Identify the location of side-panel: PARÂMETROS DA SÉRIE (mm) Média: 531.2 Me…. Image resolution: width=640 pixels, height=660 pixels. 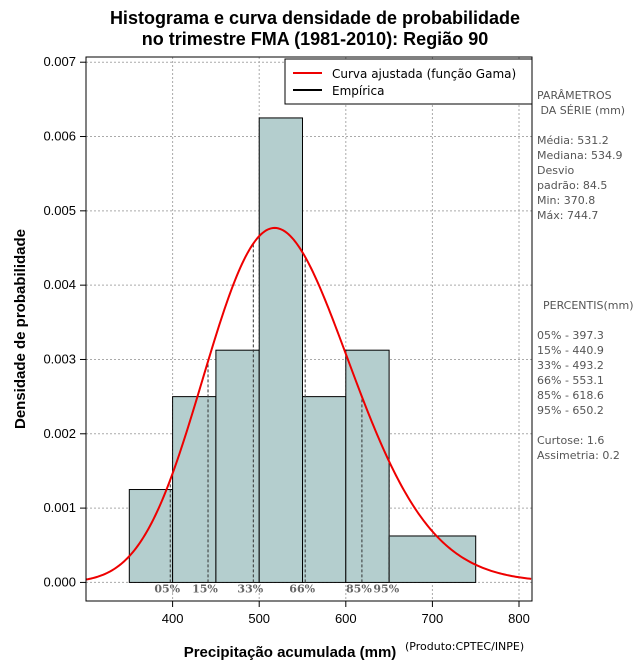
(588, 275).